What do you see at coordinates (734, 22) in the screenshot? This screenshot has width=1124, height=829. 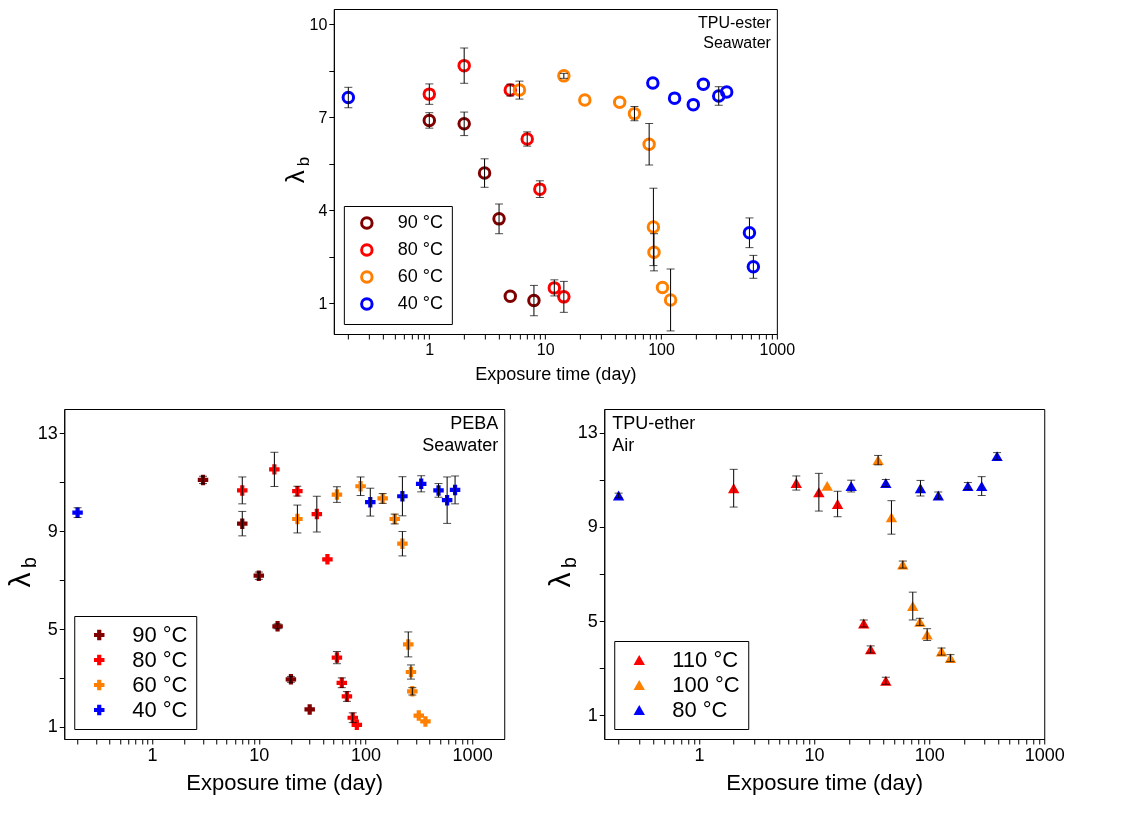 I see `annotation: TPU-ester` at bounding box center [734, 22].